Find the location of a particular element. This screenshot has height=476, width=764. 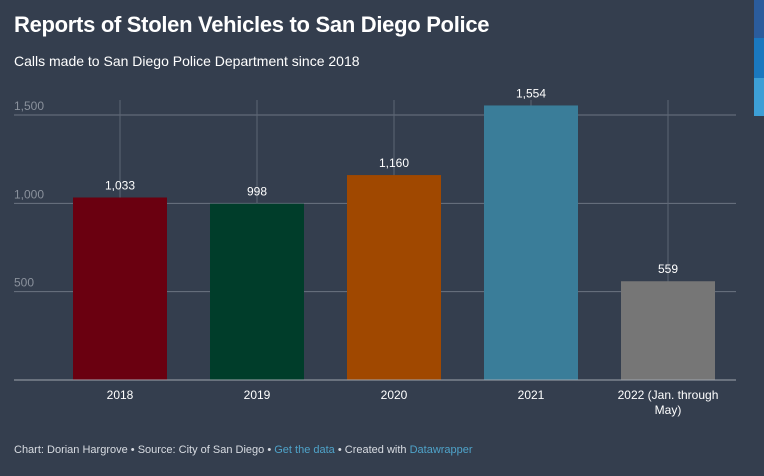

x-tick-label: 2021 is located at coordinates (531, 395).